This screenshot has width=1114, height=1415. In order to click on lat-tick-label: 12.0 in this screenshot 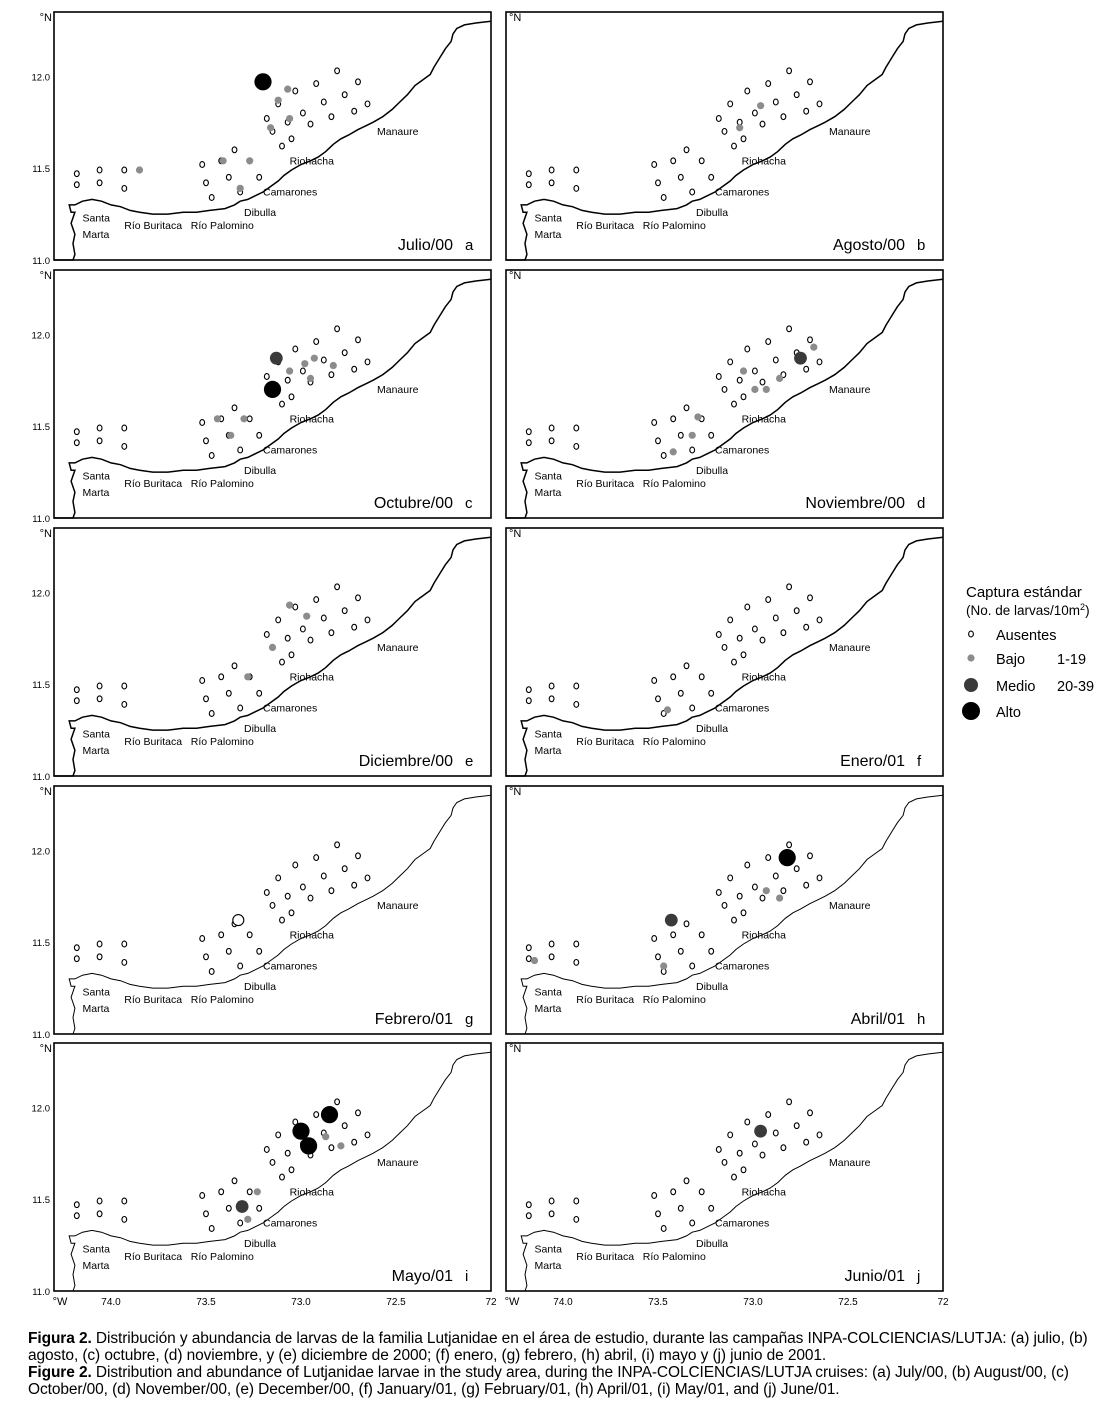, I will do `click(41, 335)`.